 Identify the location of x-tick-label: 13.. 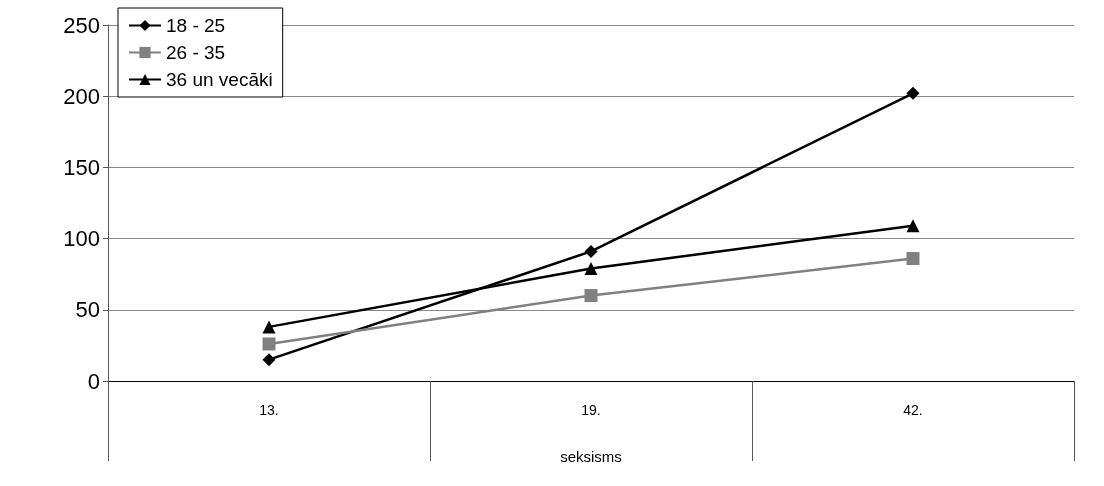
(269, 410).